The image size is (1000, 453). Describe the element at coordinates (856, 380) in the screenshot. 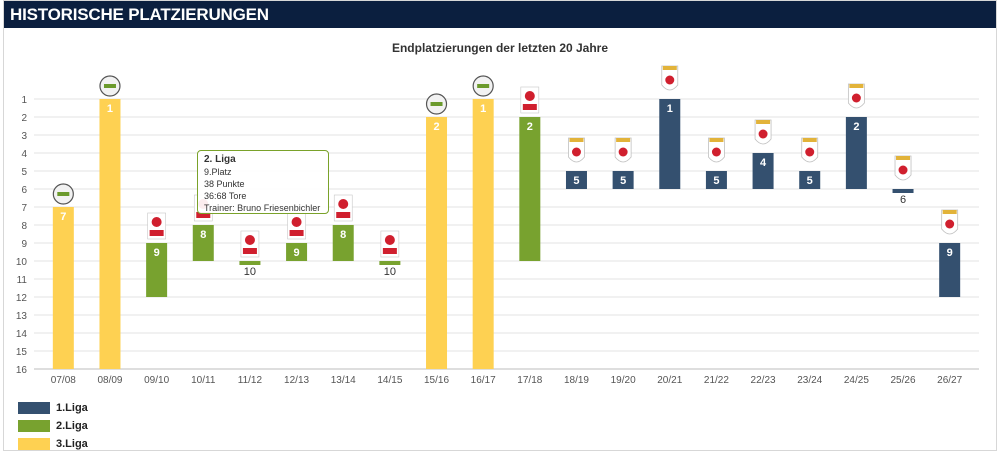

I see `x-tick-label: 24/25` at that location.